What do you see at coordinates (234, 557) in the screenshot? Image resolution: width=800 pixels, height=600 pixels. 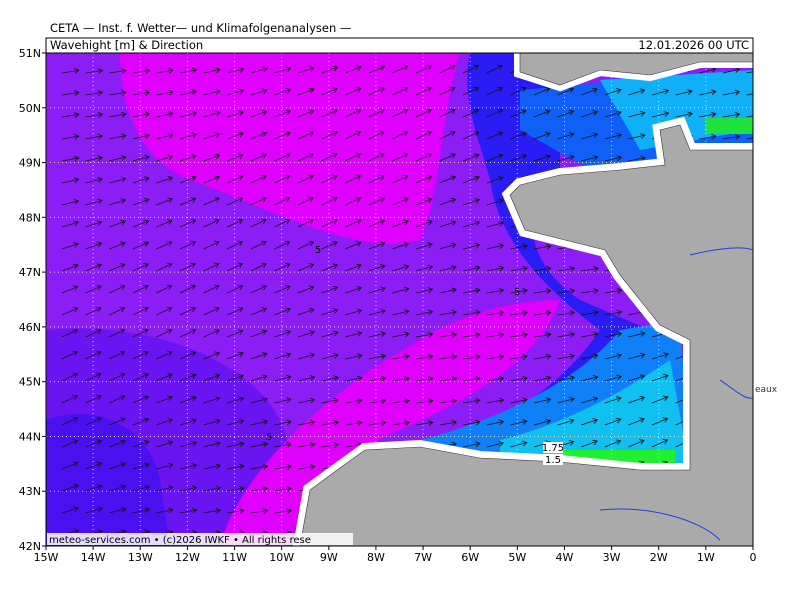 I see `lon-label: 11W` at bounding box center [234, 557].